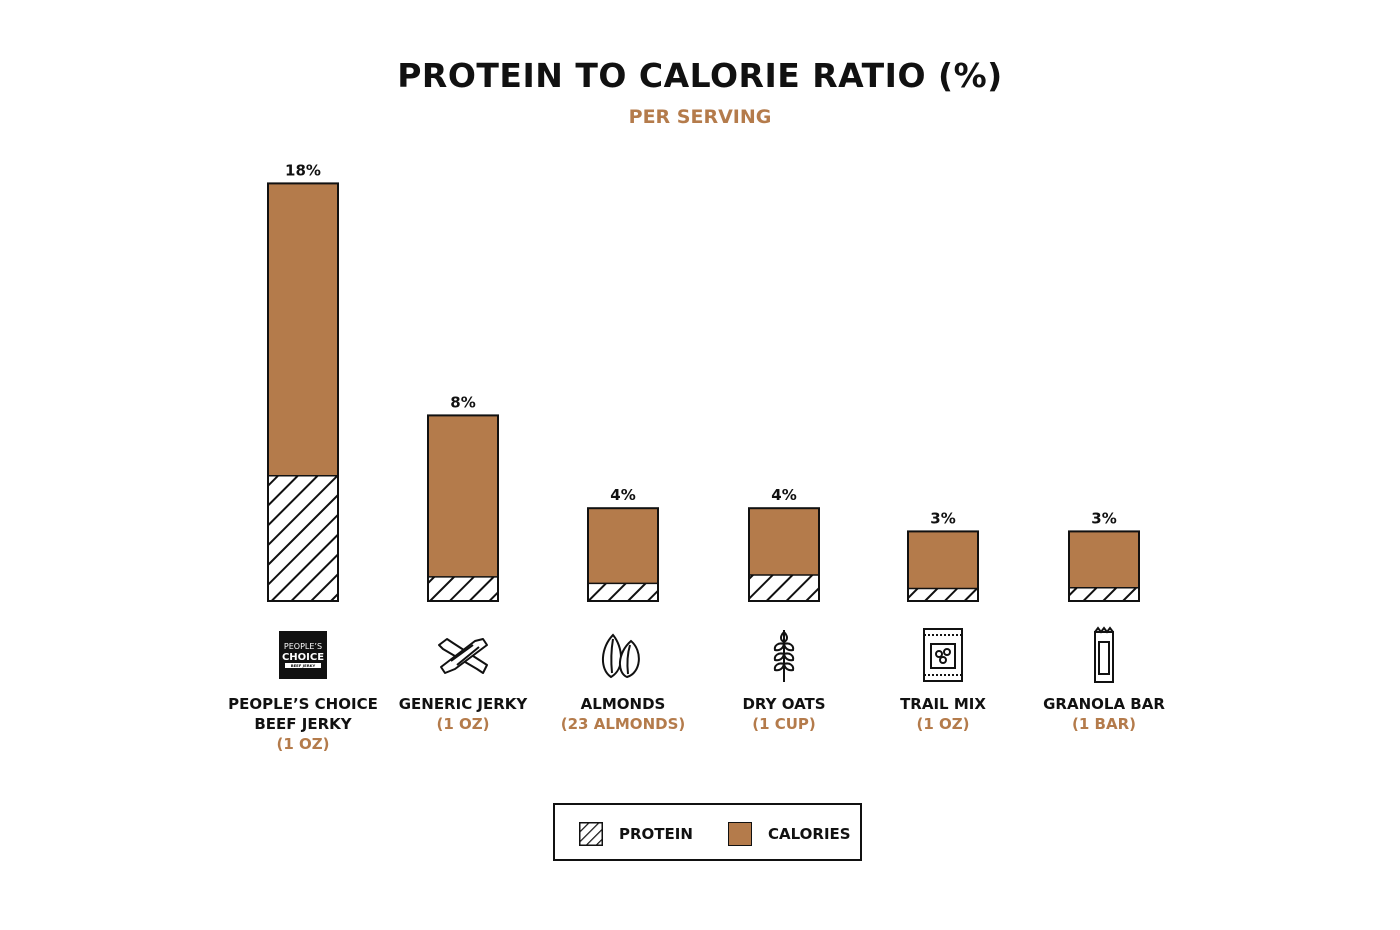  I want to click on calories-swatch, so click(740, 834).